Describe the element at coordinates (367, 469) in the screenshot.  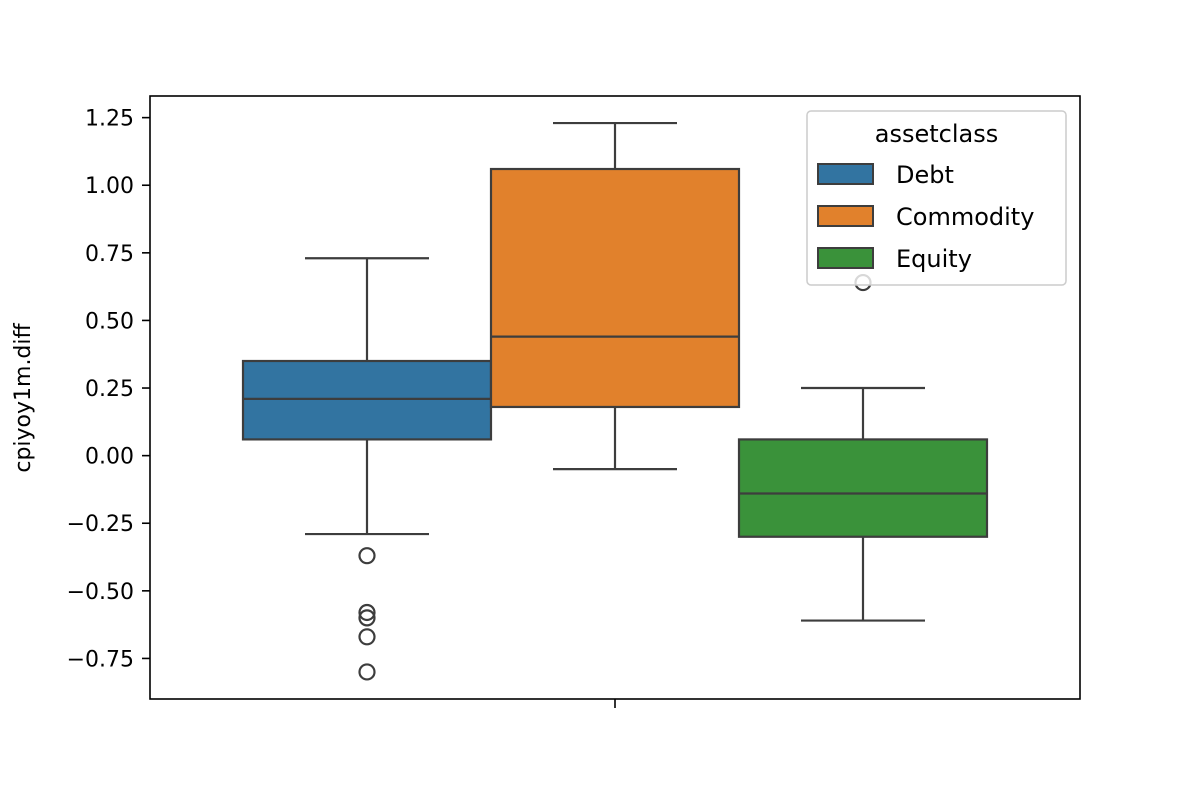
I see `box-debt` at that location.